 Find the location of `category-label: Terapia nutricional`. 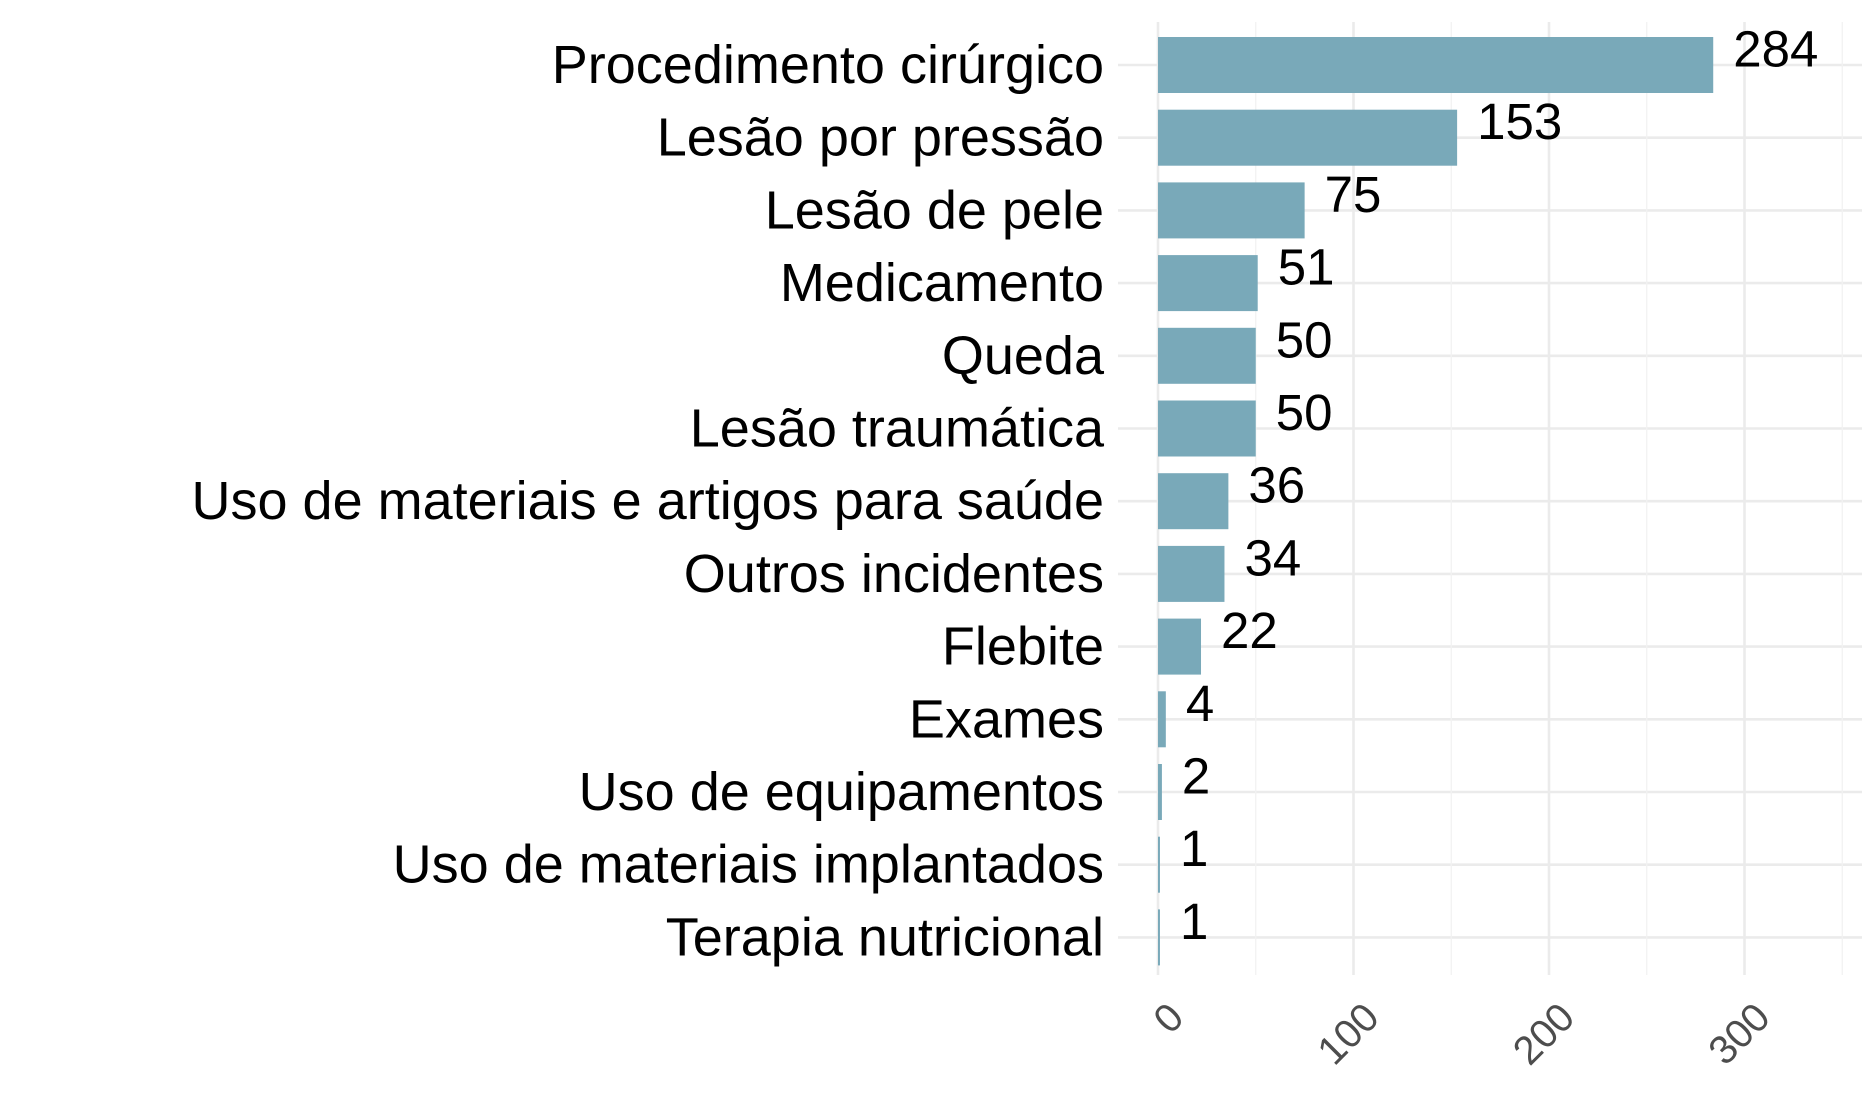

category-label: Terapia nutricional is located at coordinates (885, 937).